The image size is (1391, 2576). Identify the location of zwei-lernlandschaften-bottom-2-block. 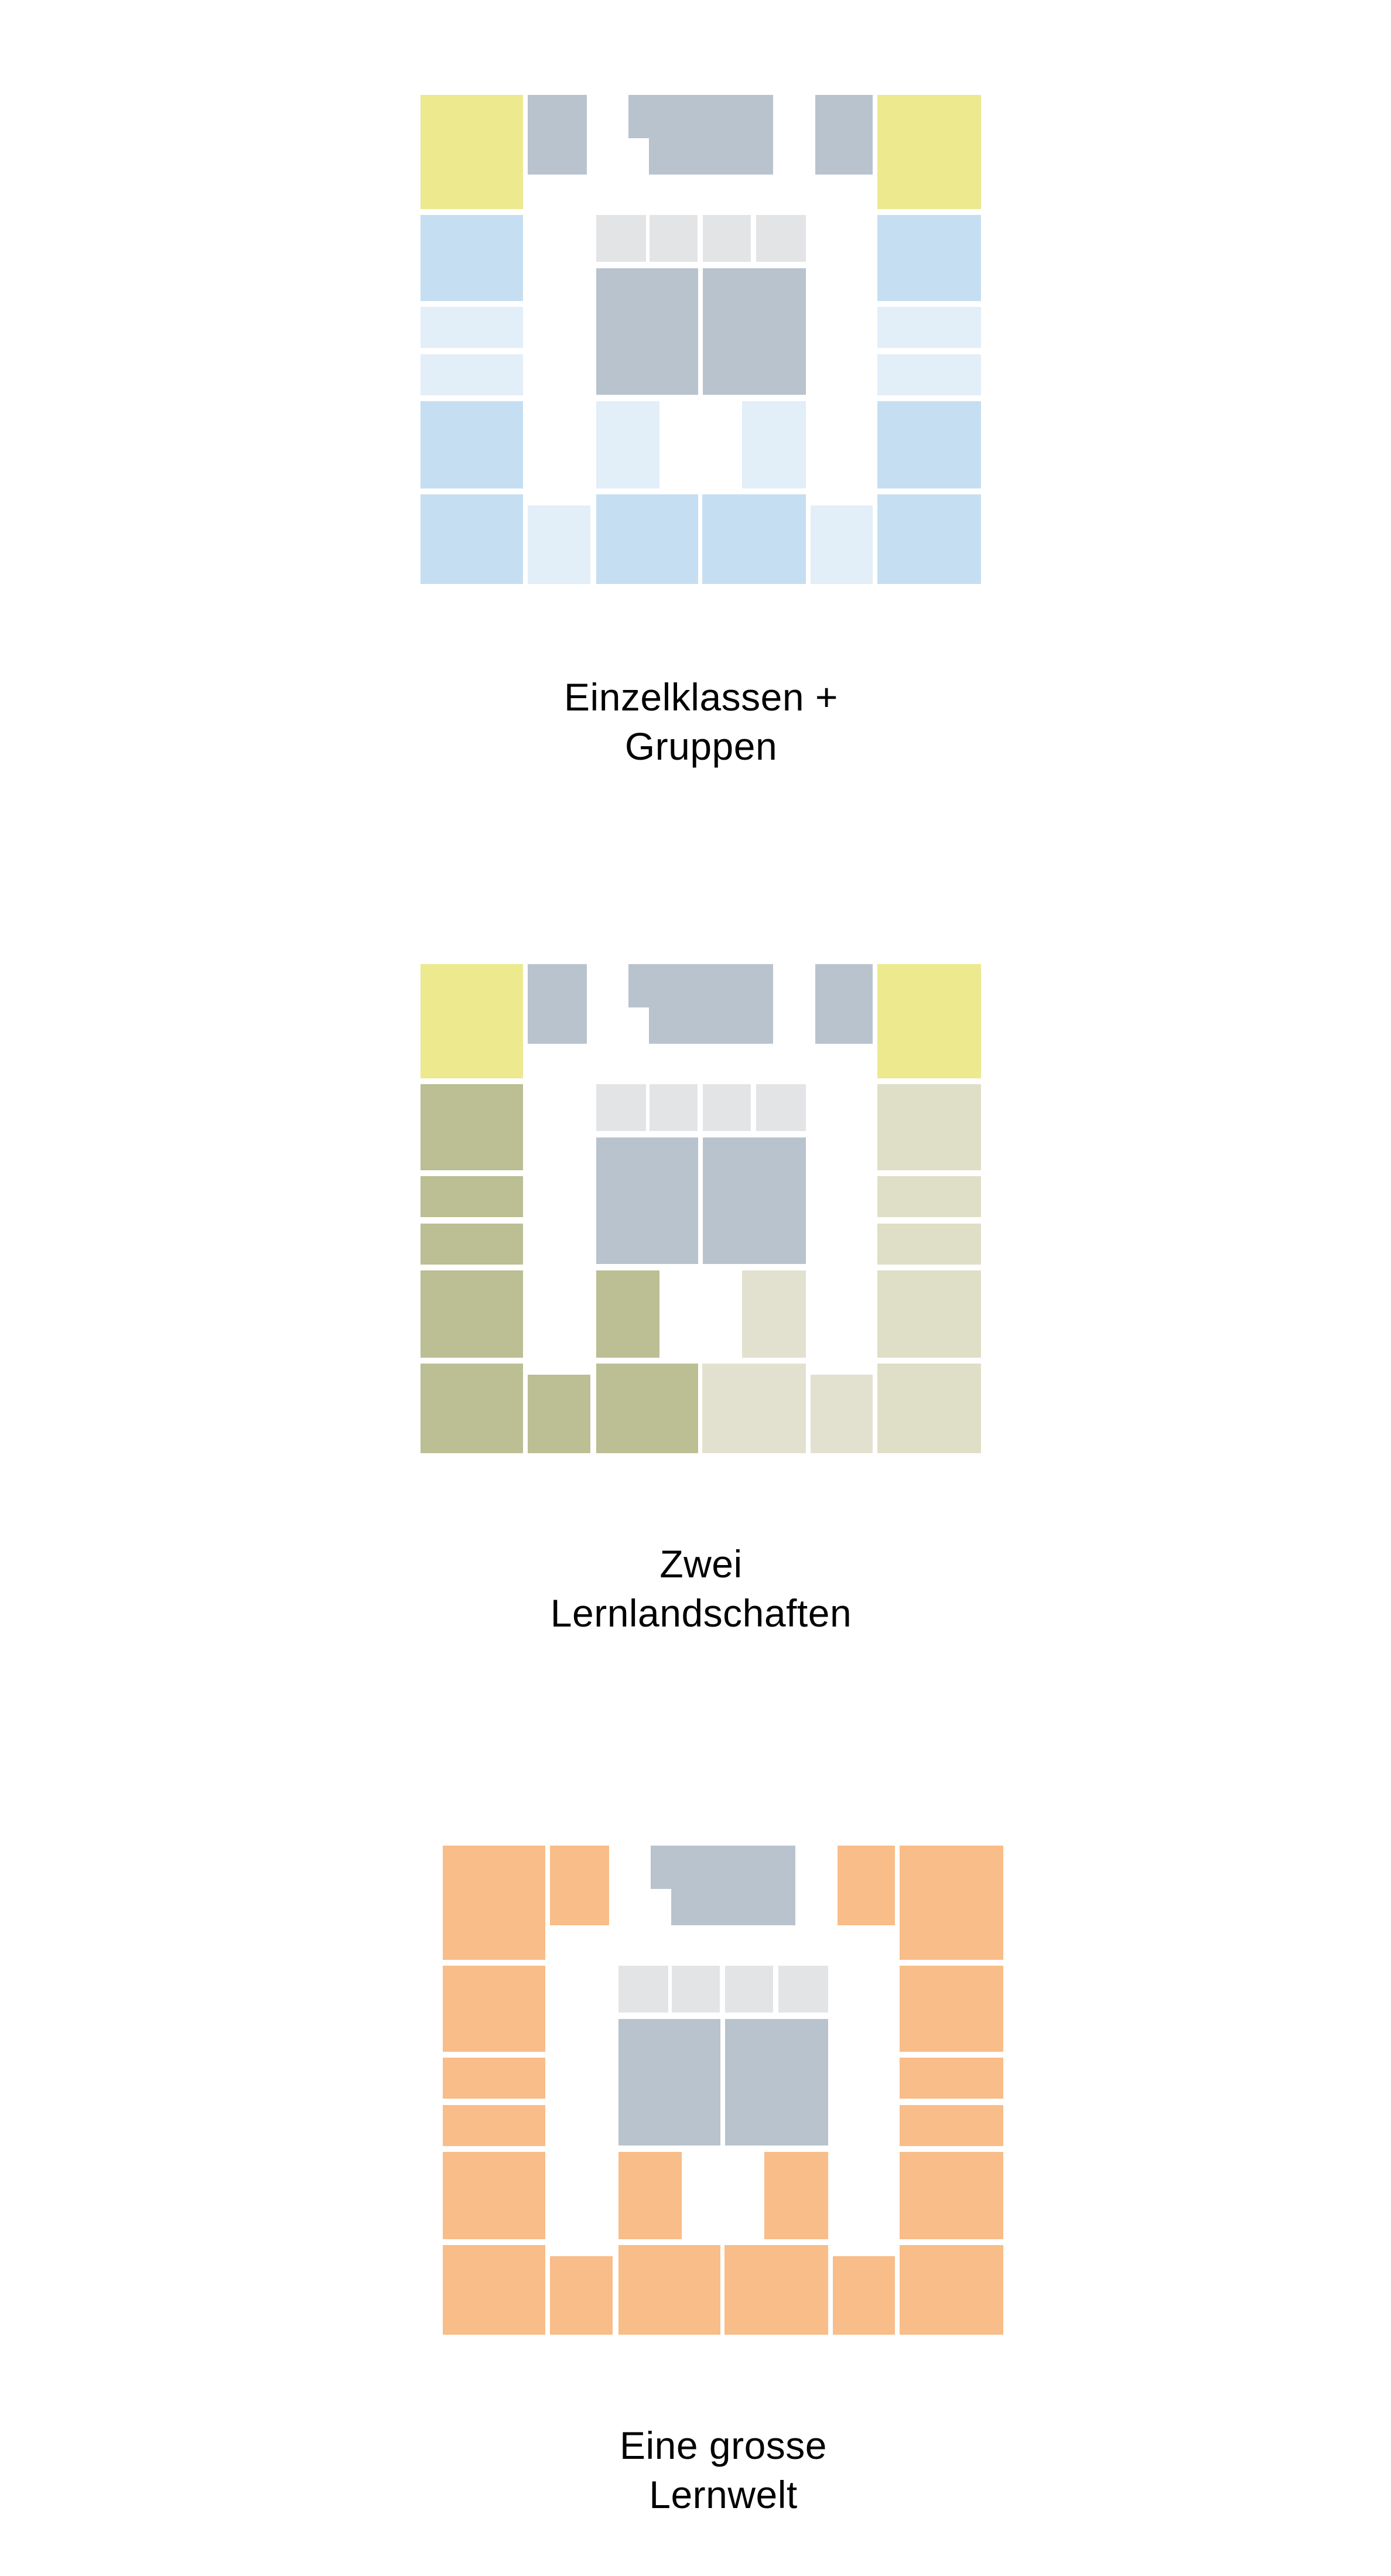
(647, 1409).